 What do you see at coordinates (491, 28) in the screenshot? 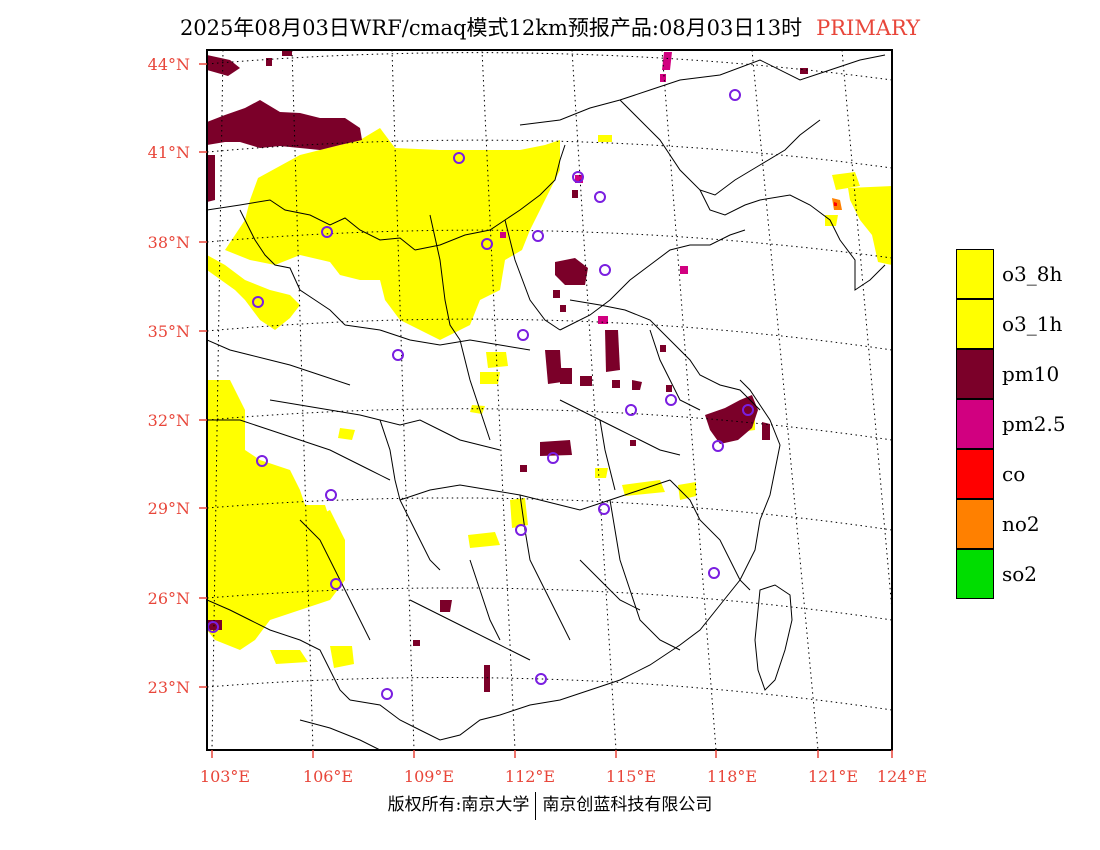
I see `title-text: 2025年08月03日WRF/cmaq模式12km预报产品:08月03日13时` at bounding box center [491, 28].